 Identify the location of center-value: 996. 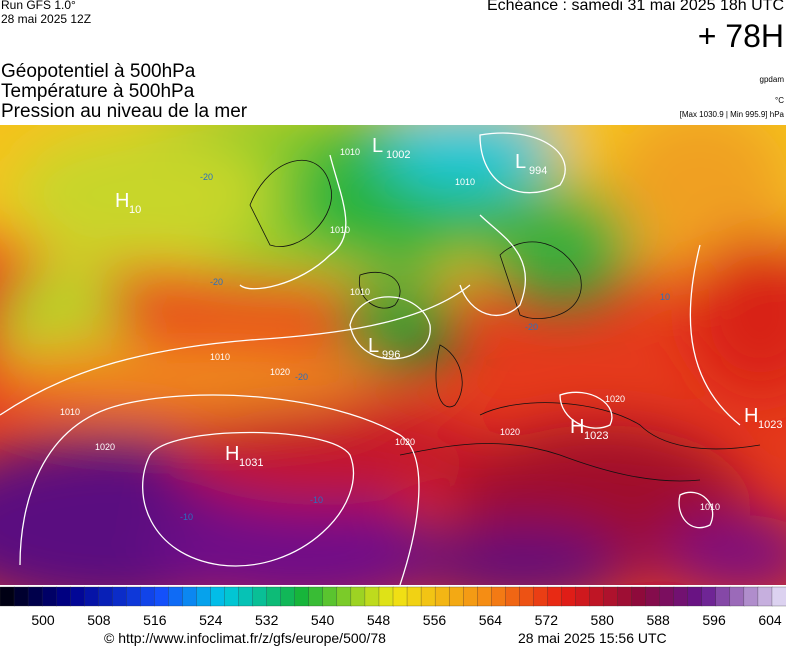
(391, 355).